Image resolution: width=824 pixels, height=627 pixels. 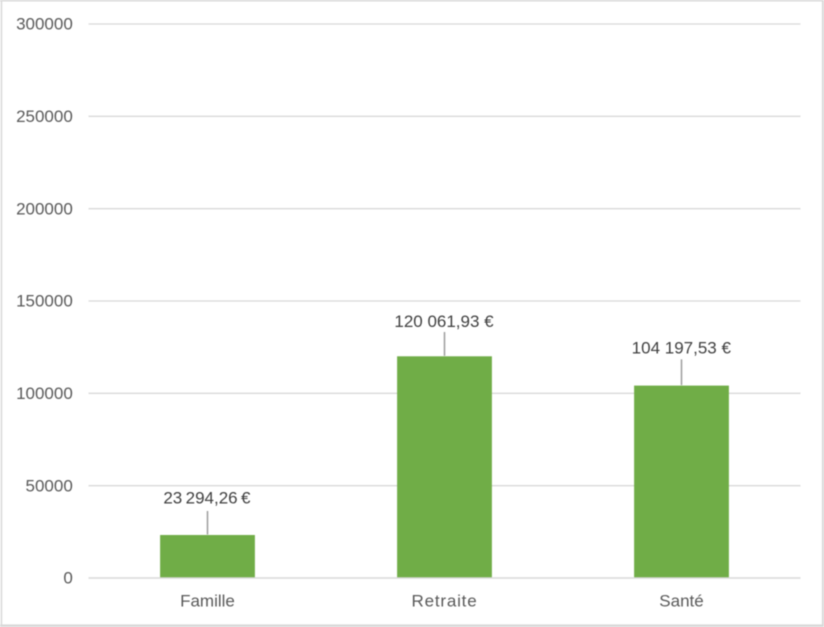 I want to click on svg-text: 250000, so click(x=44, y=116).